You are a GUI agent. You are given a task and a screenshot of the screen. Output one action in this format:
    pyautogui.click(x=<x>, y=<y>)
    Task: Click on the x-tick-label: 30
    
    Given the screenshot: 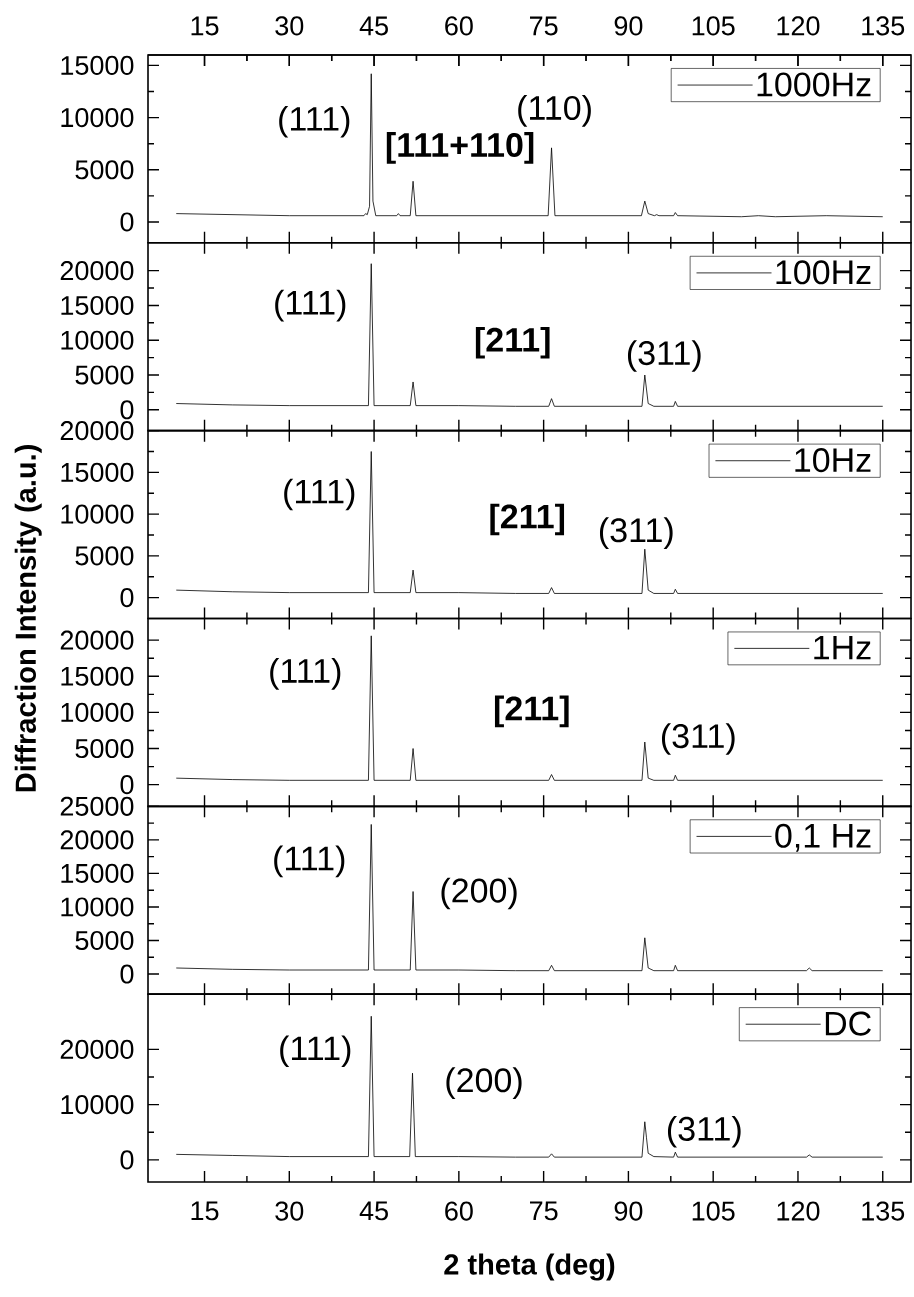 What is the action you would take?
    pyautogui.click(x=289, y=1211)
    